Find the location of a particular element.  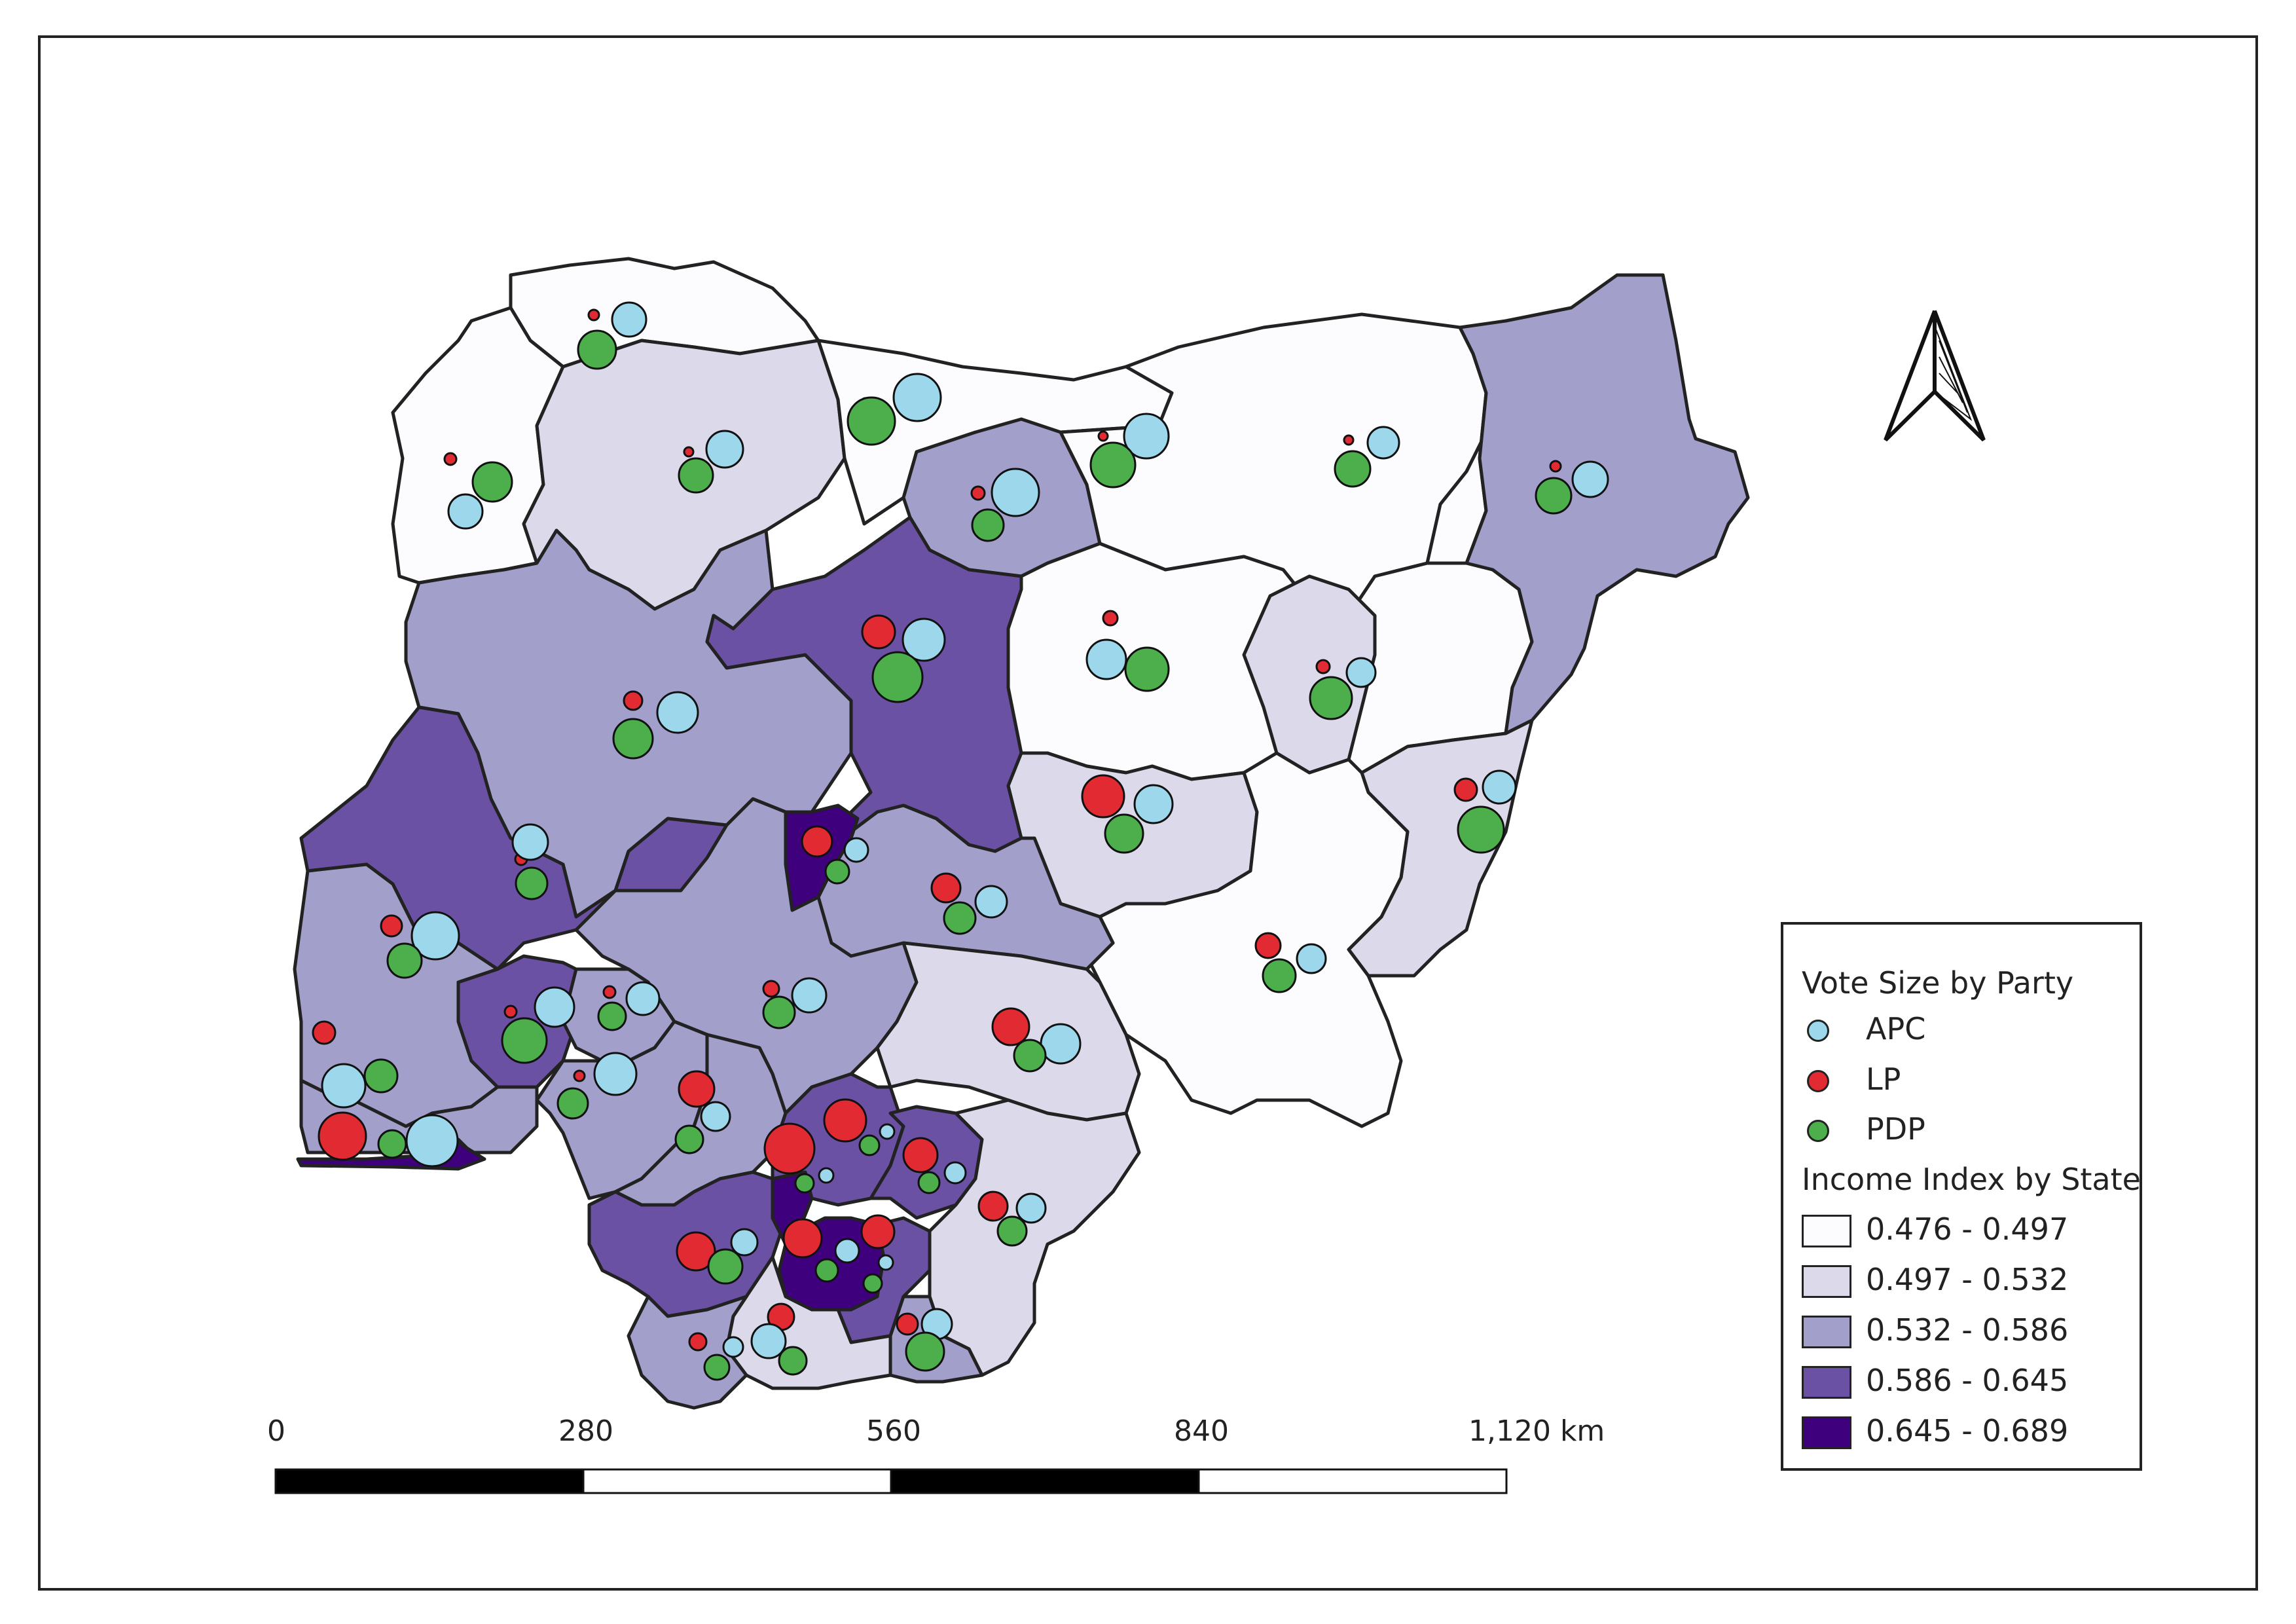

legend-apc-label: APC is located at coordinates (1896, 1028).